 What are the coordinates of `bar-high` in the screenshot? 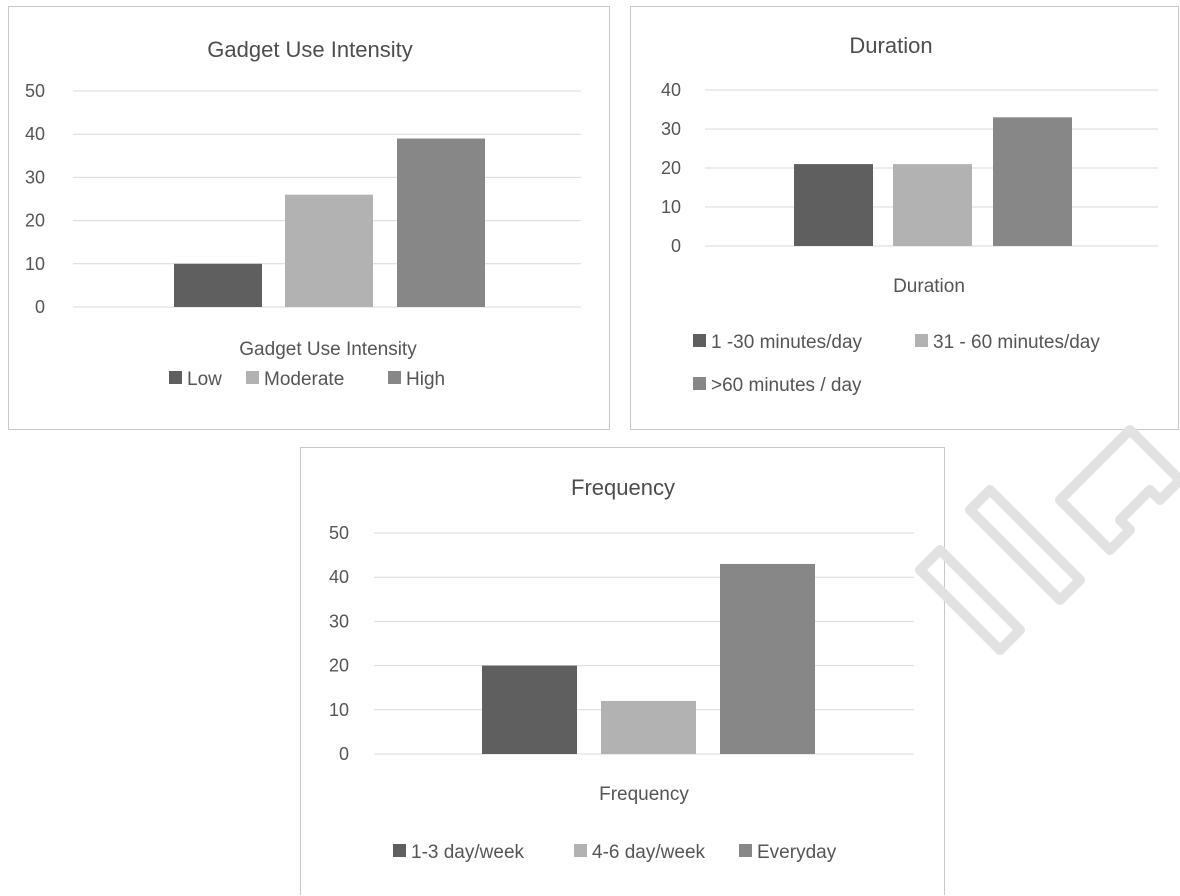 It's located at (441, 222).